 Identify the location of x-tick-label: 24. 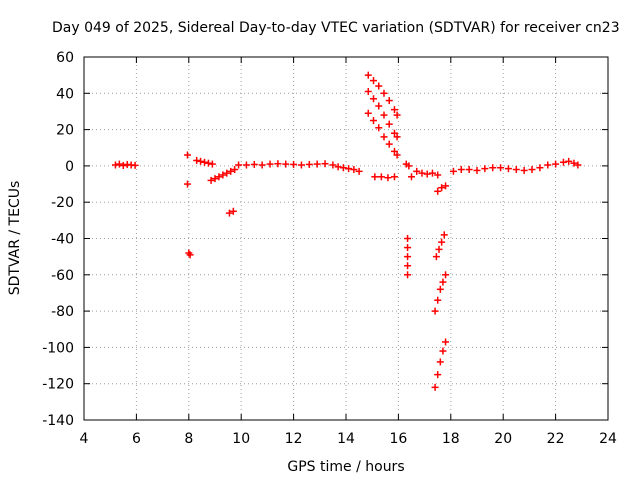
(608, 439).